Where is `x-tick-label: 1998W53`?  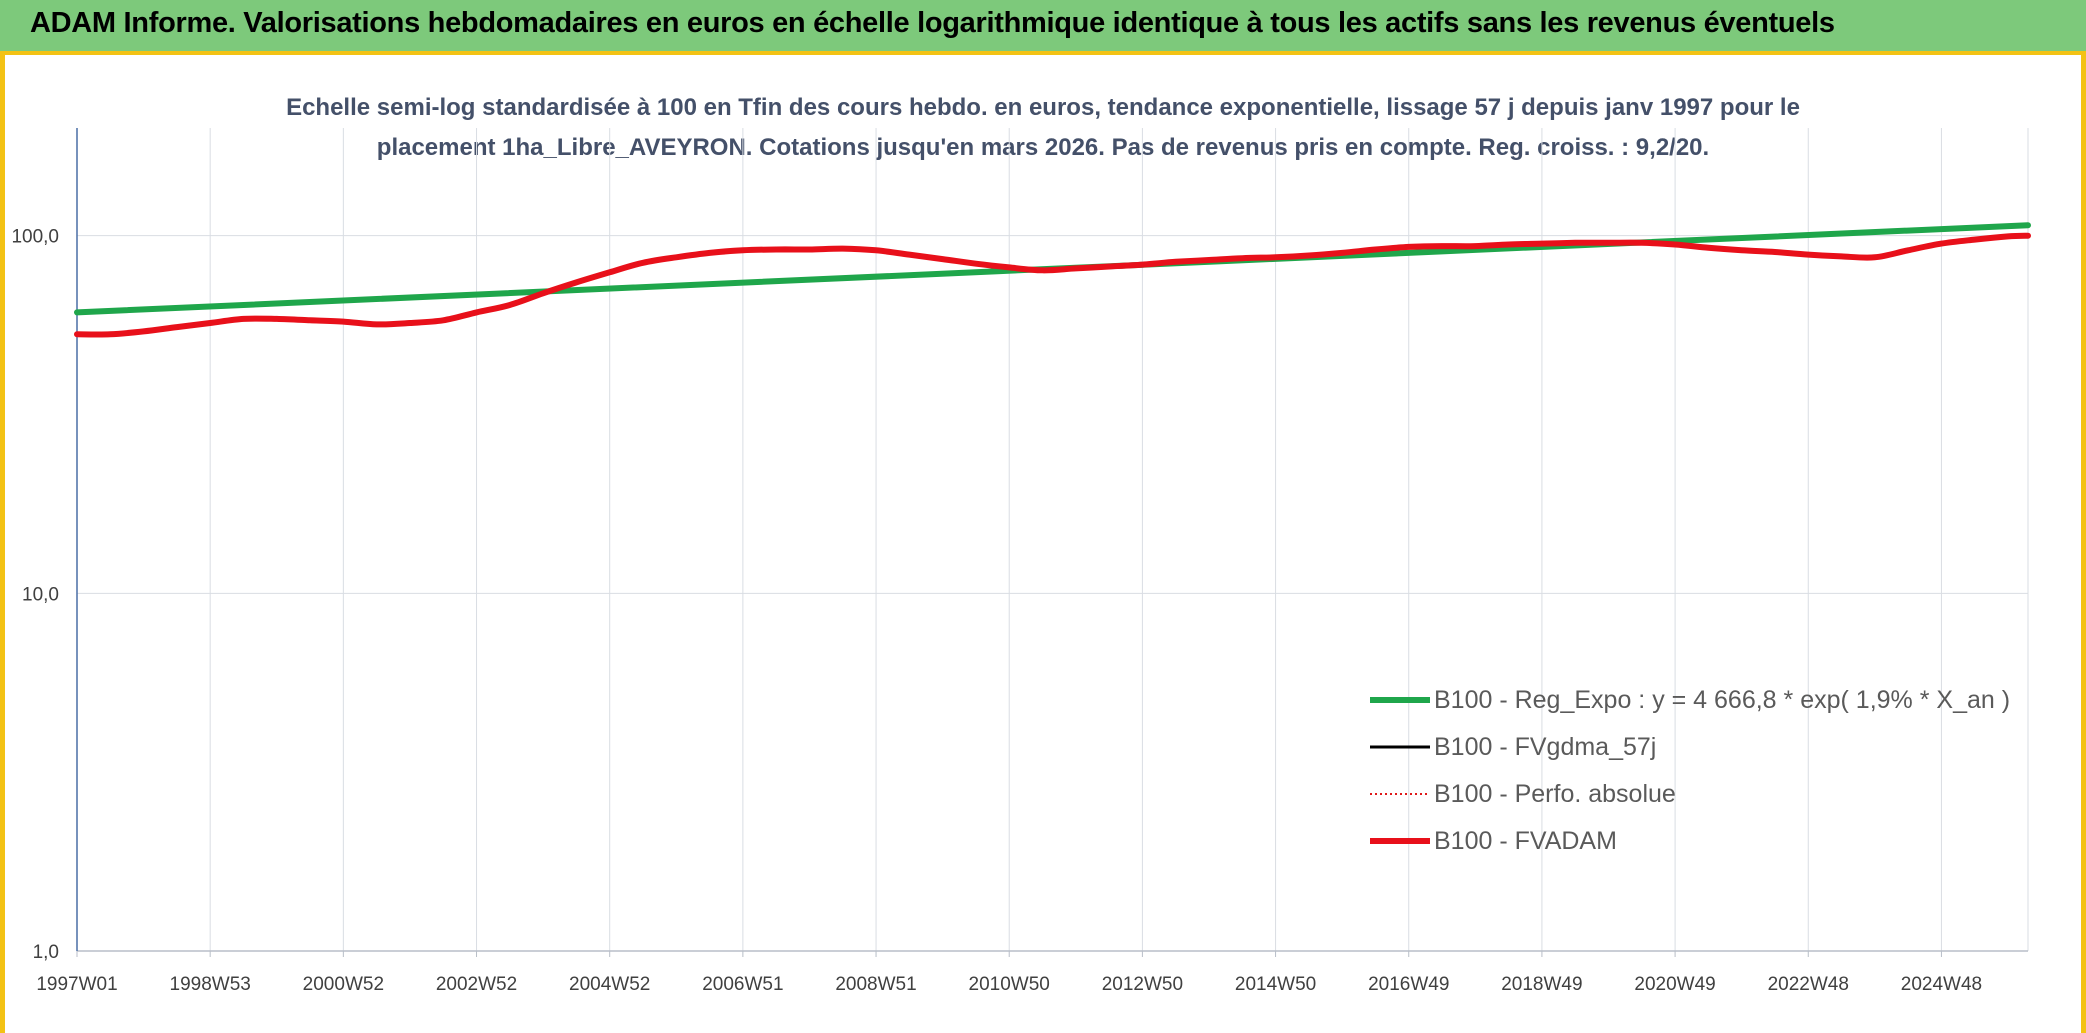 x-tick-label: 1998W53 is located at coordinates (210, 984).